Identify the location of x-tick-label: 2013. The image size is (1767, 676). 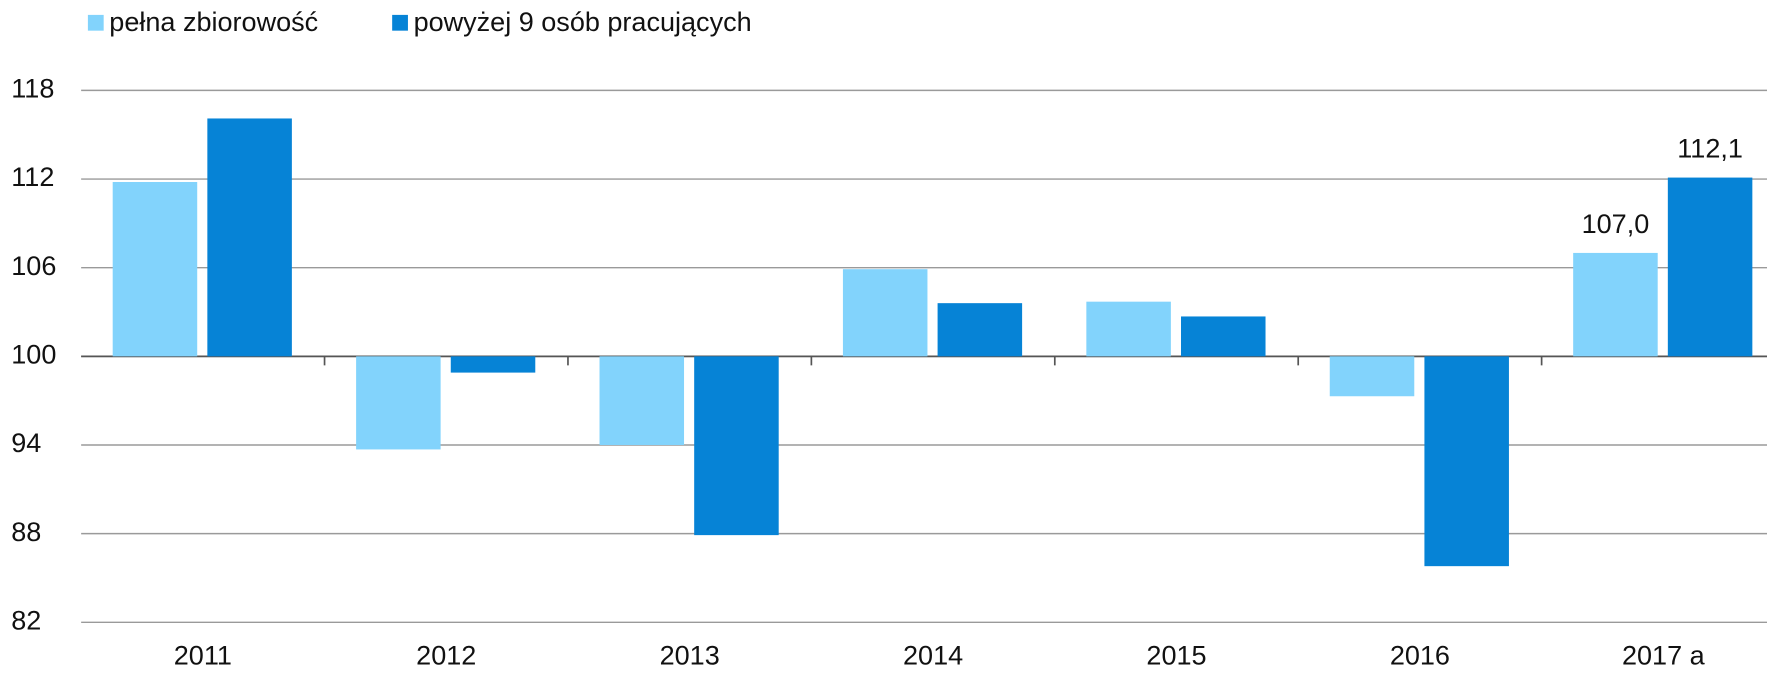
(690, 655).